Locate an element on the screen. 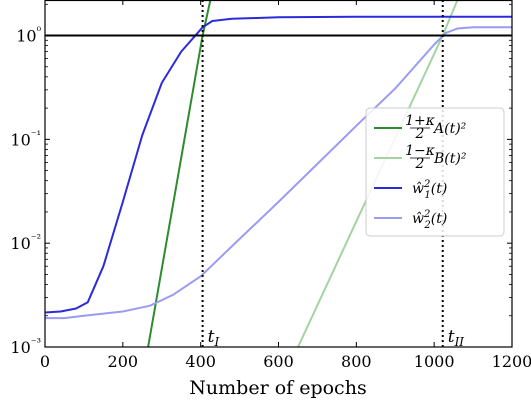 This screenshot has width=531, height=400. y-tick-label: 10⁰ is located at coordinates (28, 35).